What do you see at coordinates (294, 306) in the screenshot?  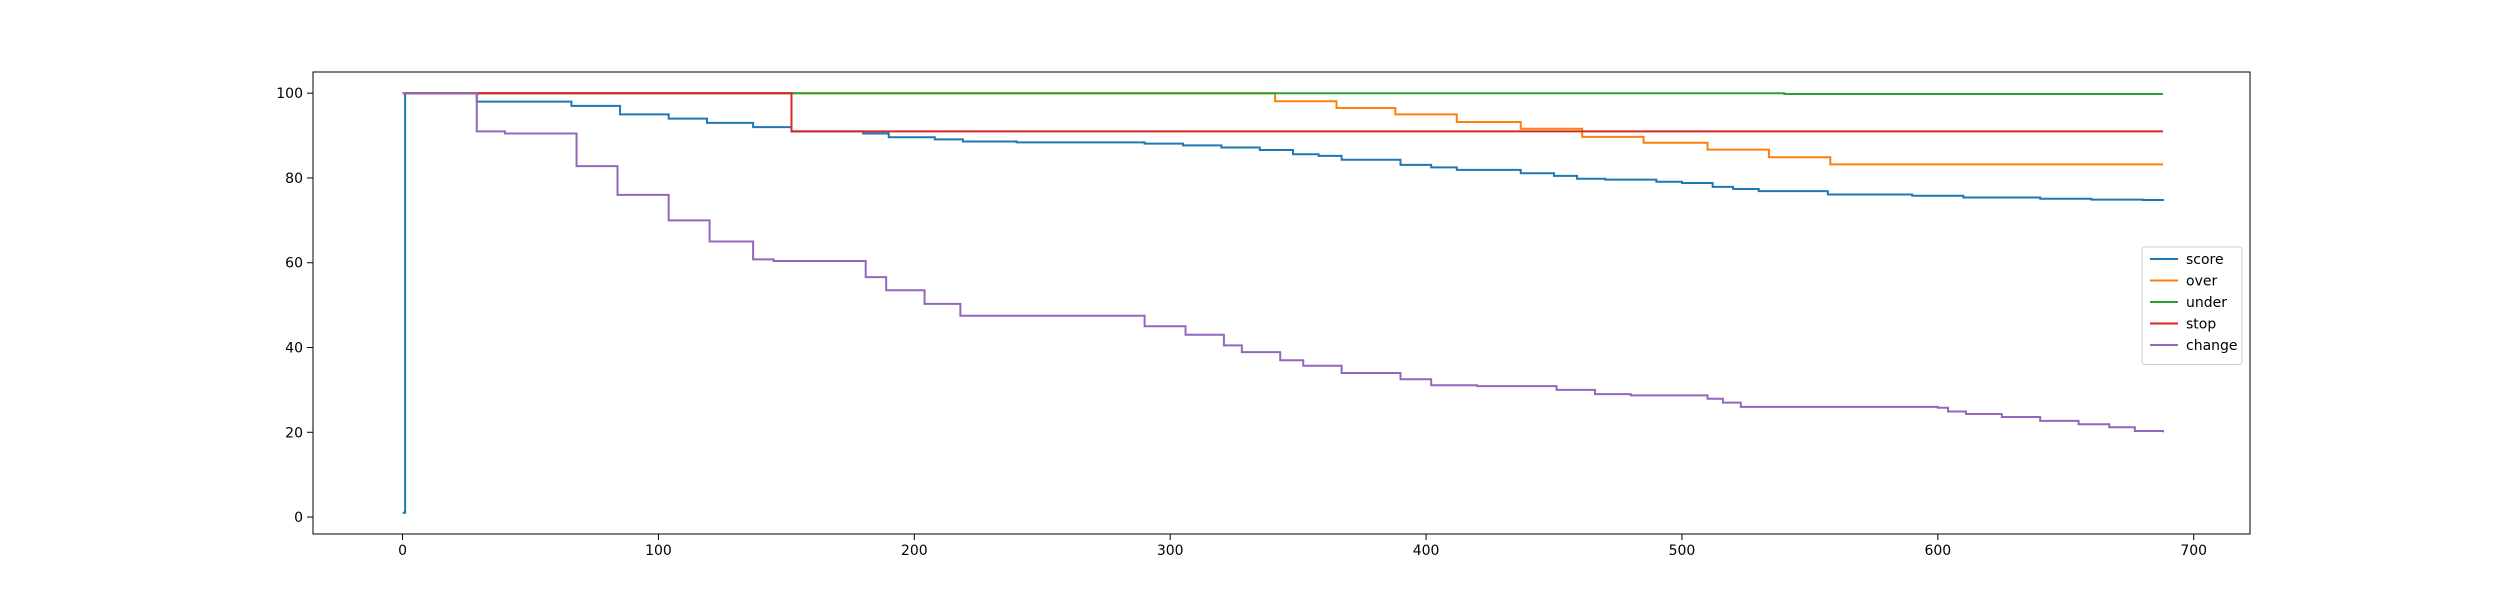 I see `y-axis: 0 20 40 60 80 100` at bounding box center [294, 306].